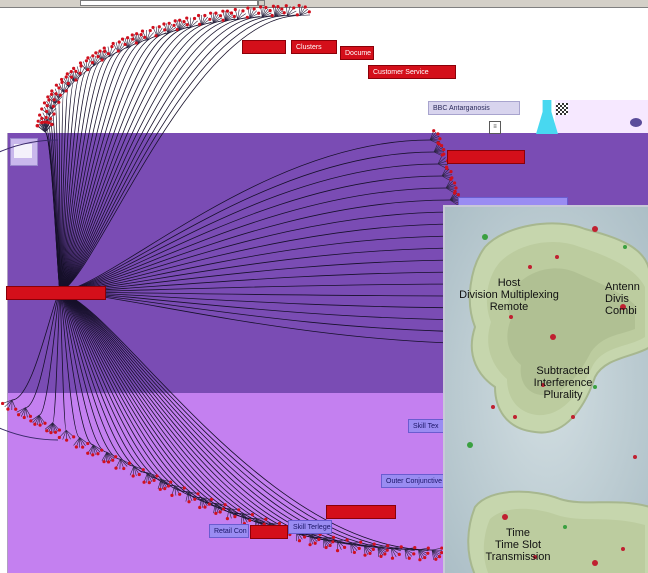 The image size is (648, 573). I want to click on map-region-label: Subtracted Interference Plurality, so click(563, 383).